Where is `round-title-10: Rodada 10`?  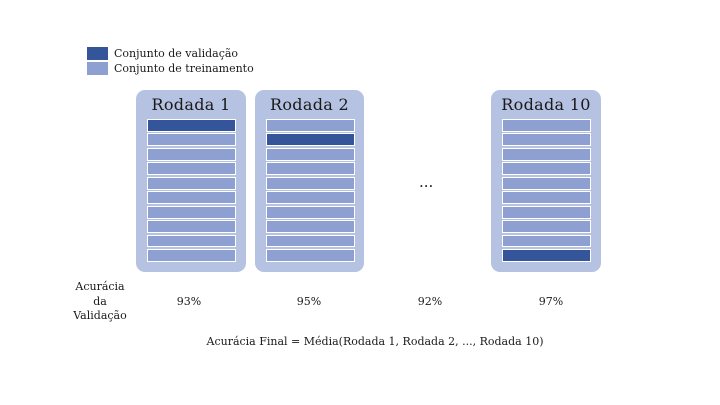 round-title-10: Rodada 10 is located at coordinates (546, 104).